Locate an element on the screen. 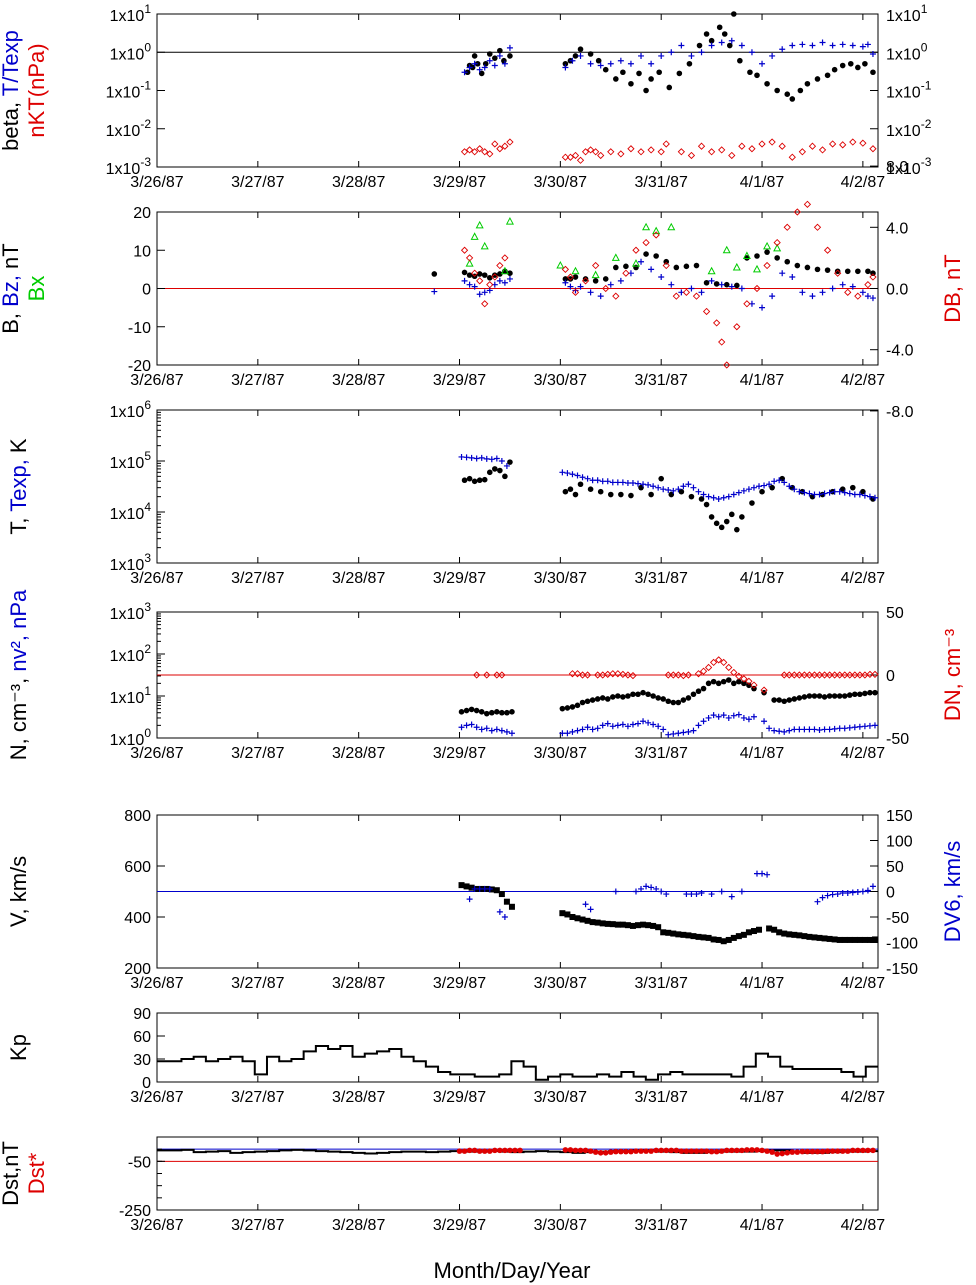 Image resolution: width=976 pixels, height=1285 pixels. x-tick-label: 3/30/87 is located at coordinates (560, 753).